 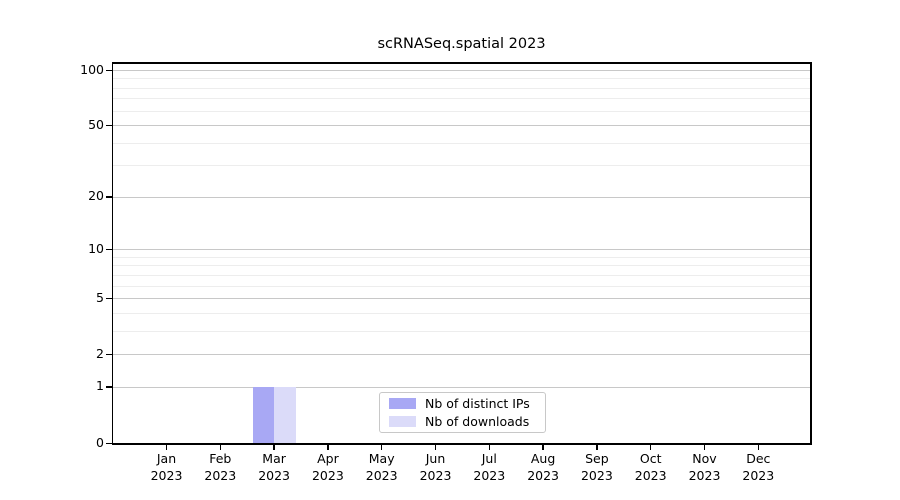 What do you see at coordinates (436, 467) in the screenshot?
I see `x-tick-label: Jun 2023` at bounding box center [436, 467].